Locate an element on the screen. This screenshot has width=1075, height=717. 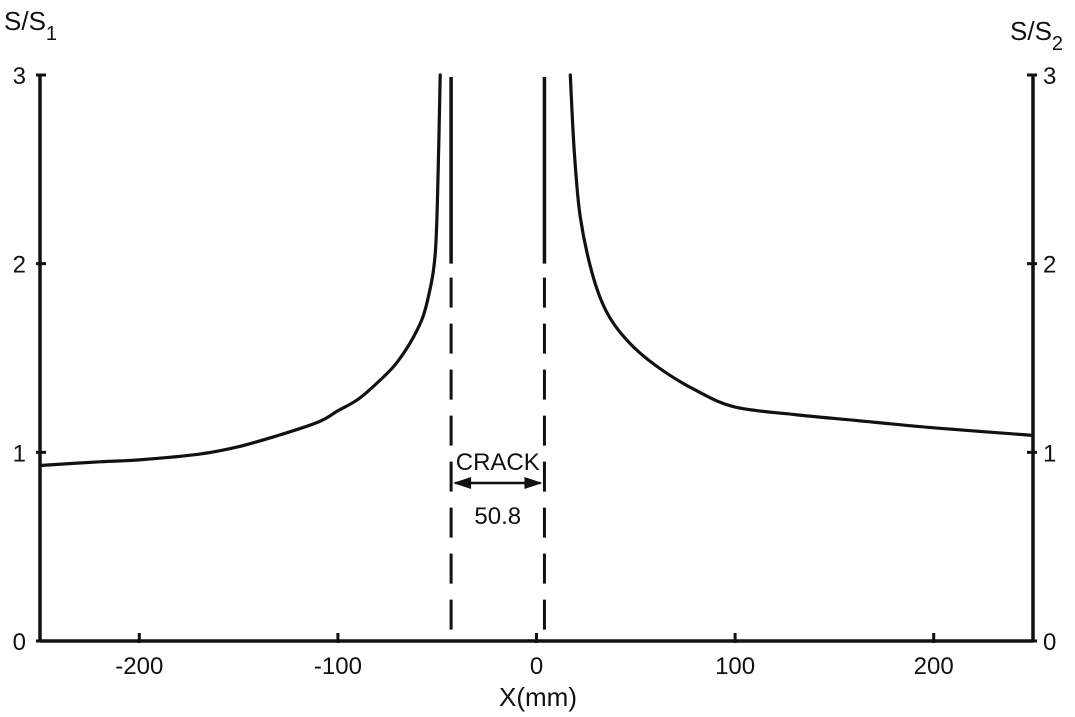
left-y-tick-label: 1 is located at coordinates (19, 453).